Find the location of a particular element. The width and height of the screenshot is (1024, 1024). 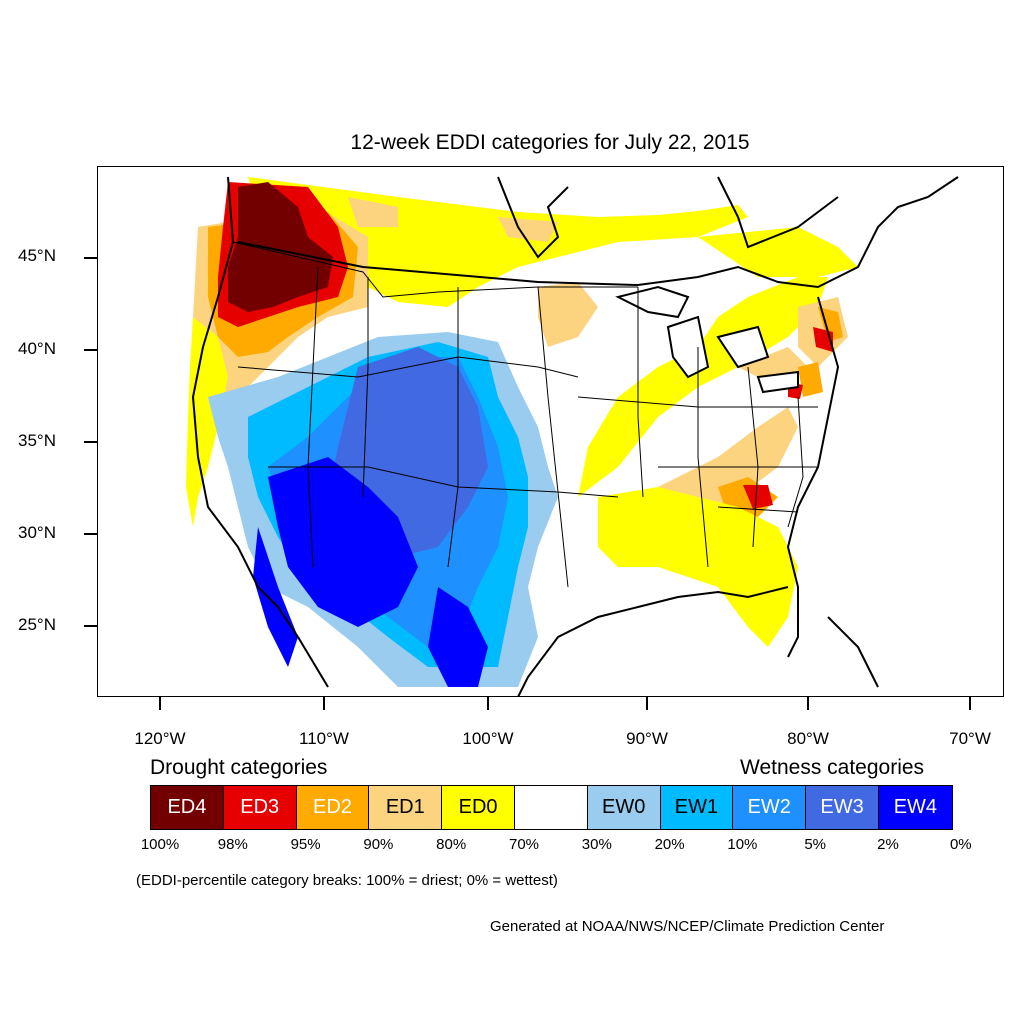

legend-cell-ed0: ED0 is located at coordinates (478, 807).